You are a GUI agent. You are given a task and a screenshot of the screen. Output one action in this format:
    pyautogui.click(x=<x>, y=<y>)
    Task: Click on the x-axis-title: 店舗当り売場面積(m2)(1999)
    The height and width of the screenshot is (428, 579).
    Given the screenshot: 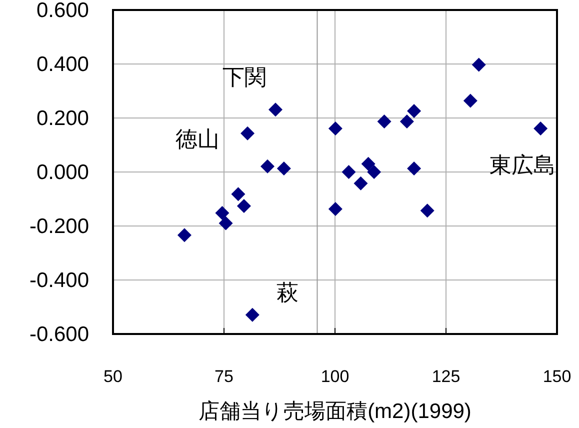 What is the action you would take?
    pyautogui.click(x=335, y=411)
    